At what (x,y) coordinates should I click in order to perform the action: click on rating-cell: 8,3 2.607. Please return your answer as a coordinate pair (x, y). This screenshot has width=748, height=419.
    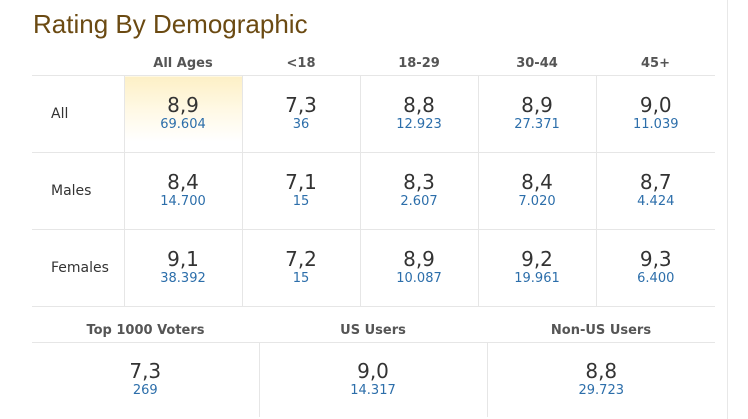
    Looking at the image, I should click on (418, 191).